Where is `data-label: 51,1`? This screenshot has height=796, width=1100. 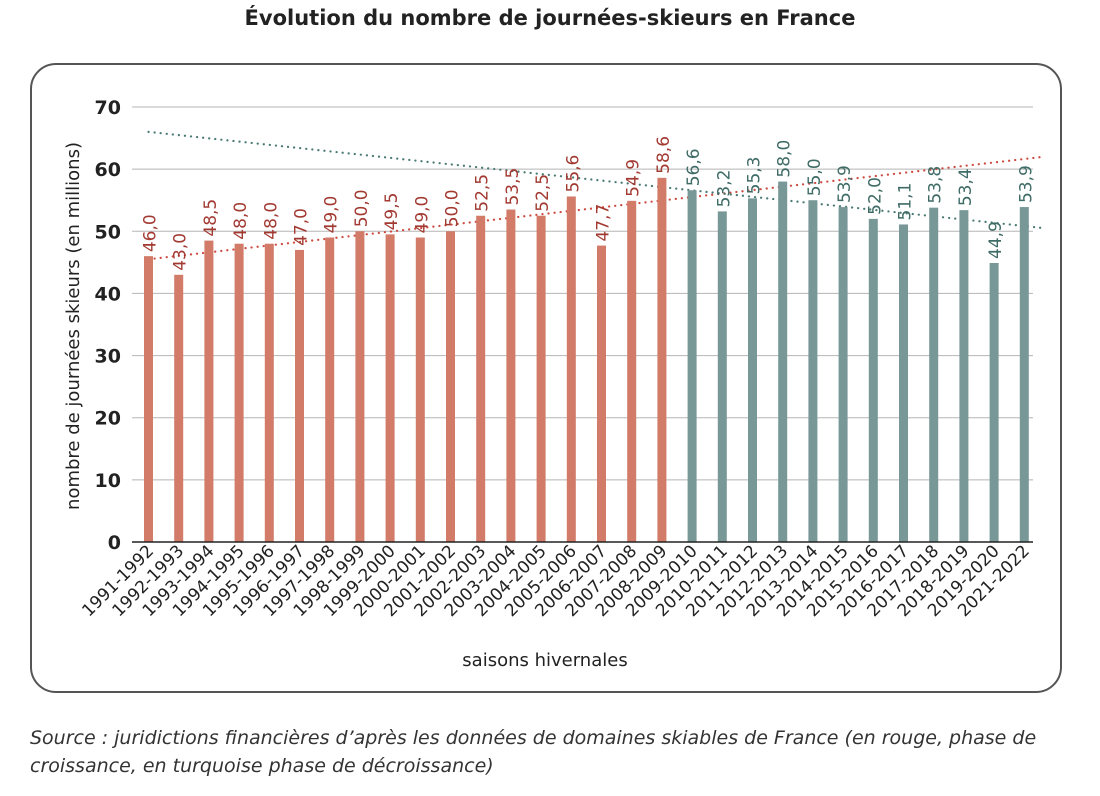
data-label: 51,1 is located at coordinates (906, 202).